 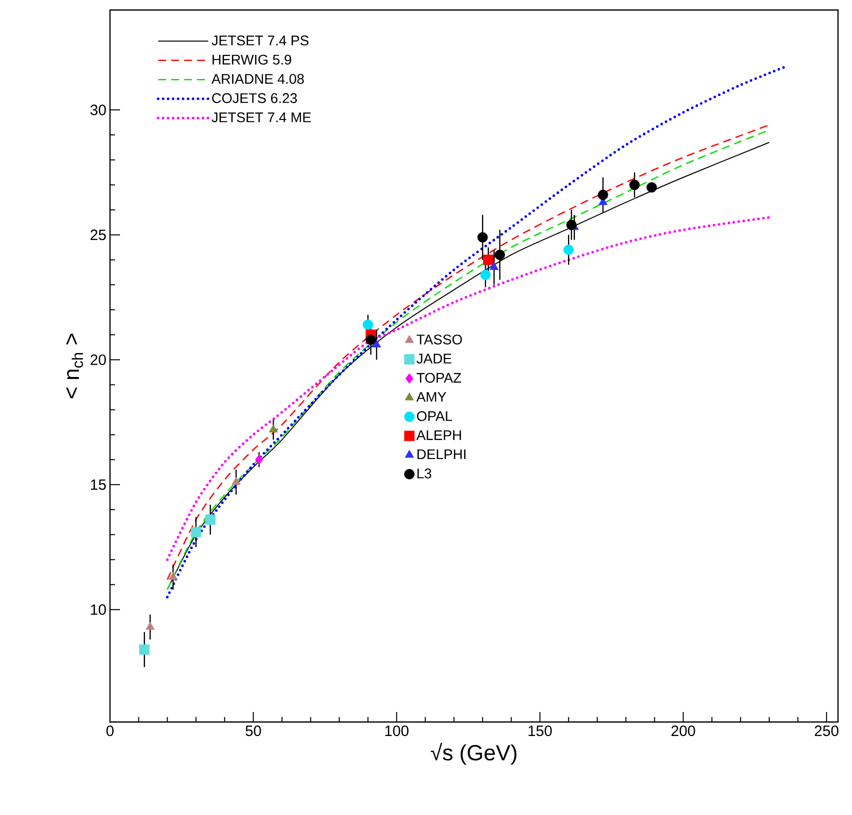 I want to click on x-axis-title: √s (GeV), so click(x=473, y=753).